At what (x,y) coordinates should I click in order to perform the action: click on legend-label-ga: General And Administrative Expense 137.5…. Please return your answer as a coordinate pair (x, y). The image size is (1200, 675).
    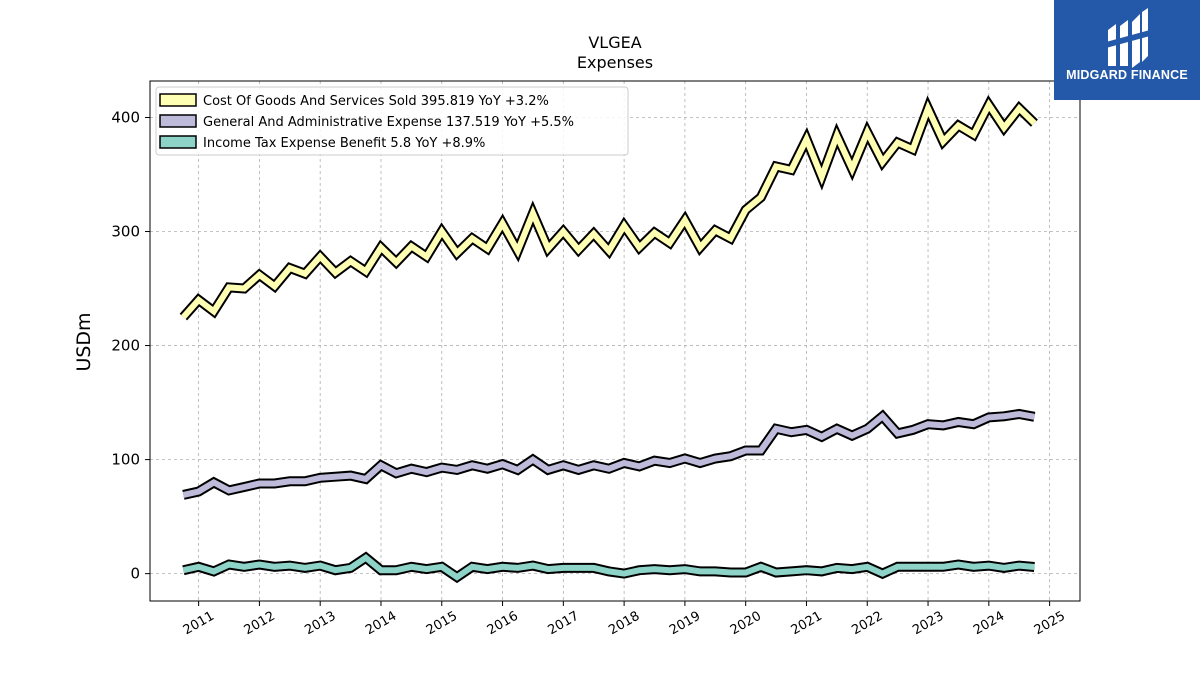
    Looking at the image, I should click on (388, 122).